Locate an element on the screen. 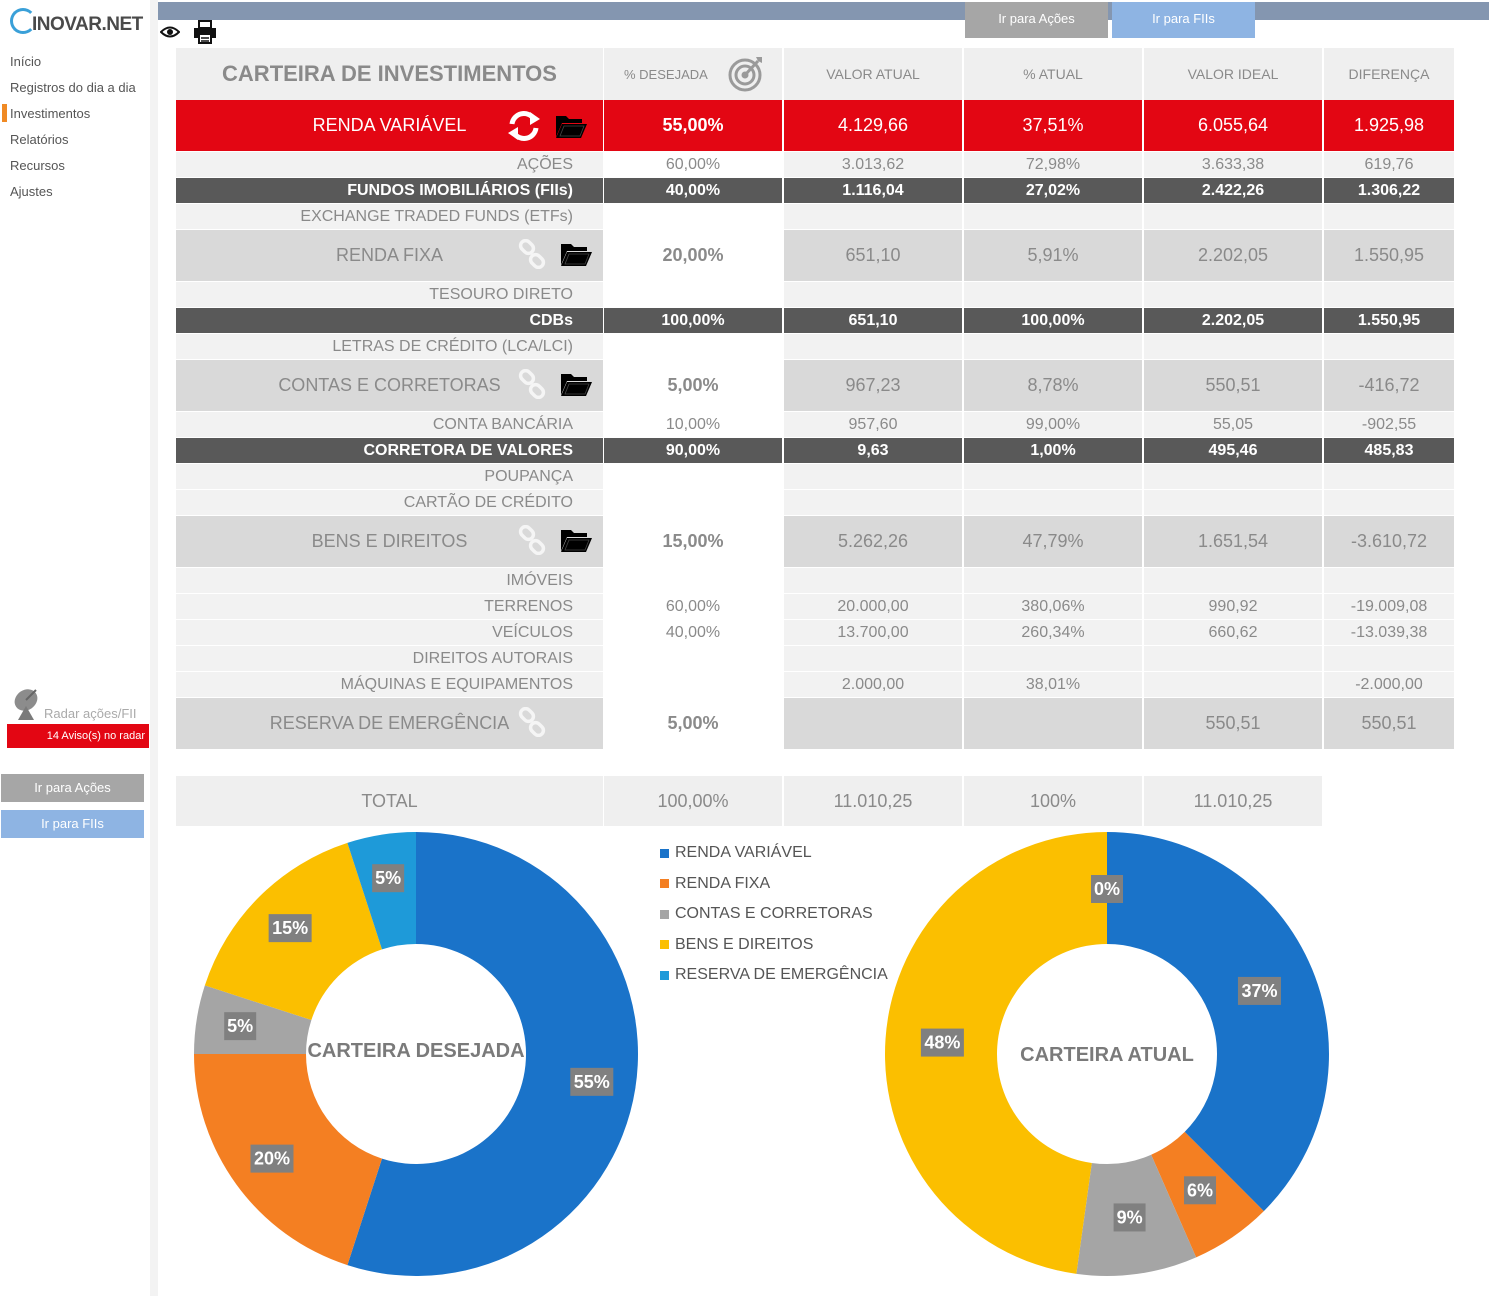 Image resolution: width=1489 pixels, height=1296 pixels. legend-item: RENDA VARIÁVEL is located at coordinates (736, 853).